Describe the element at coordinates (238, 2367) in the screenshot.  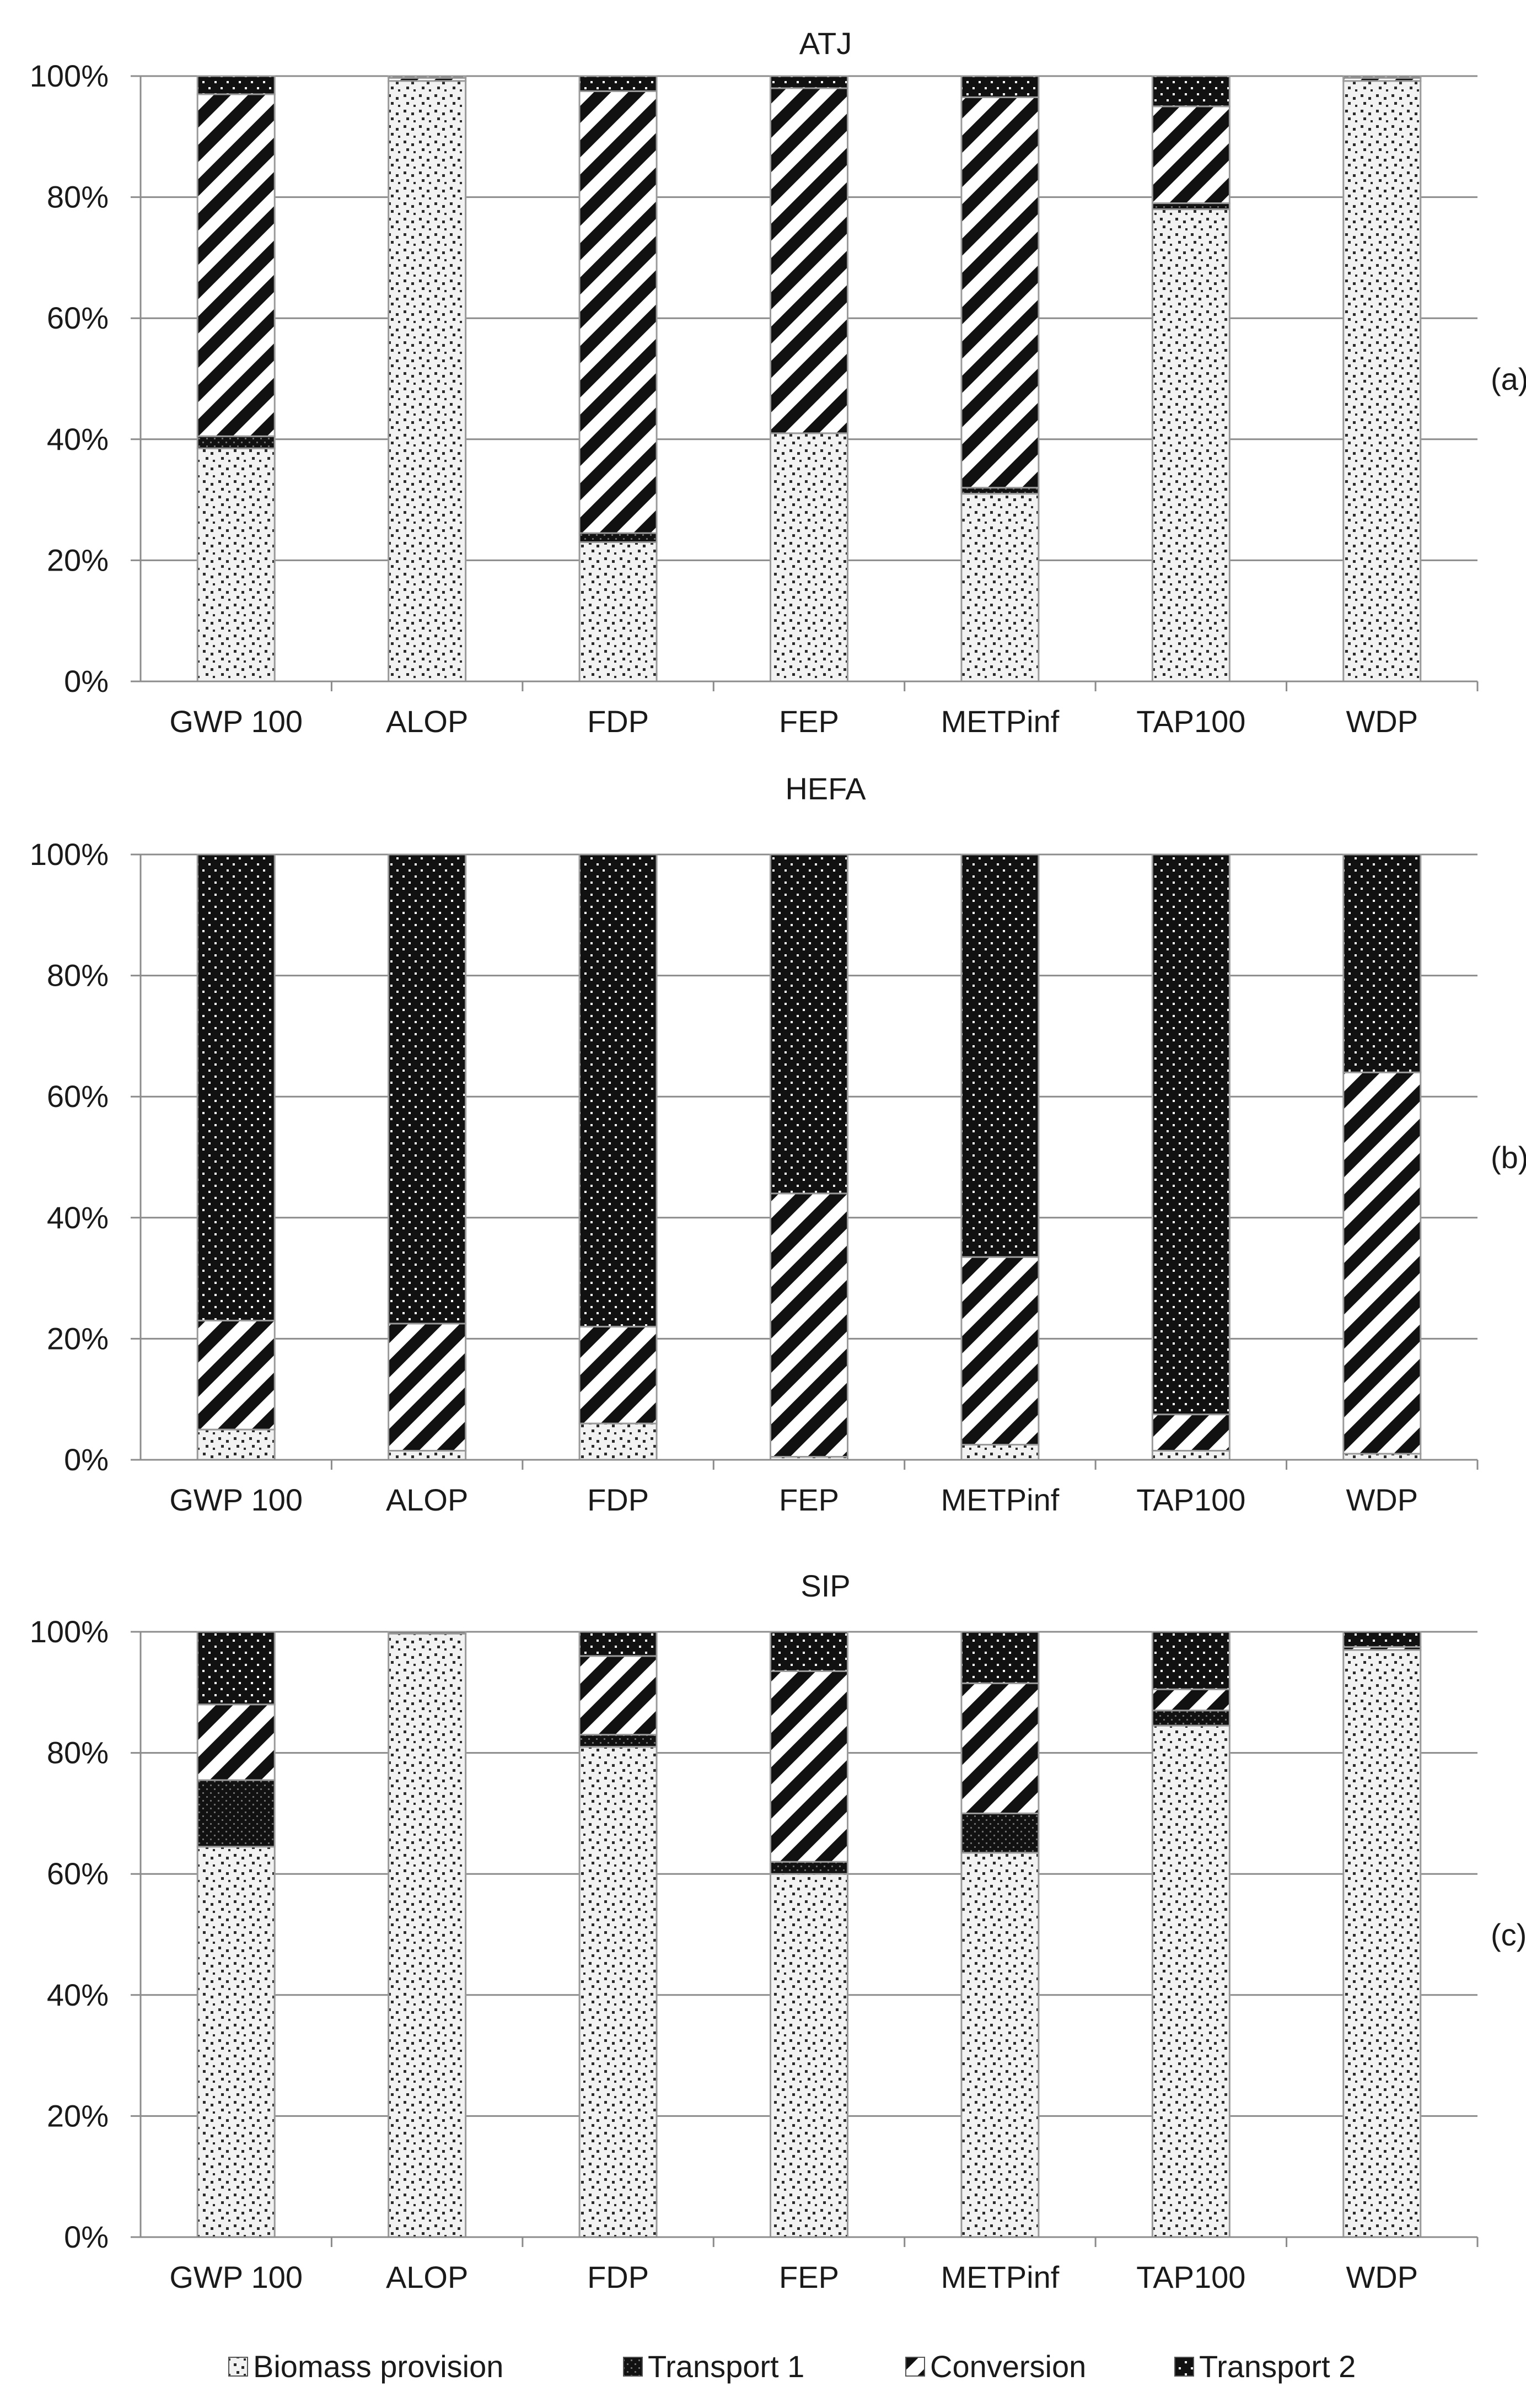
I see `legend-swatch-biomass-provision` at that location.